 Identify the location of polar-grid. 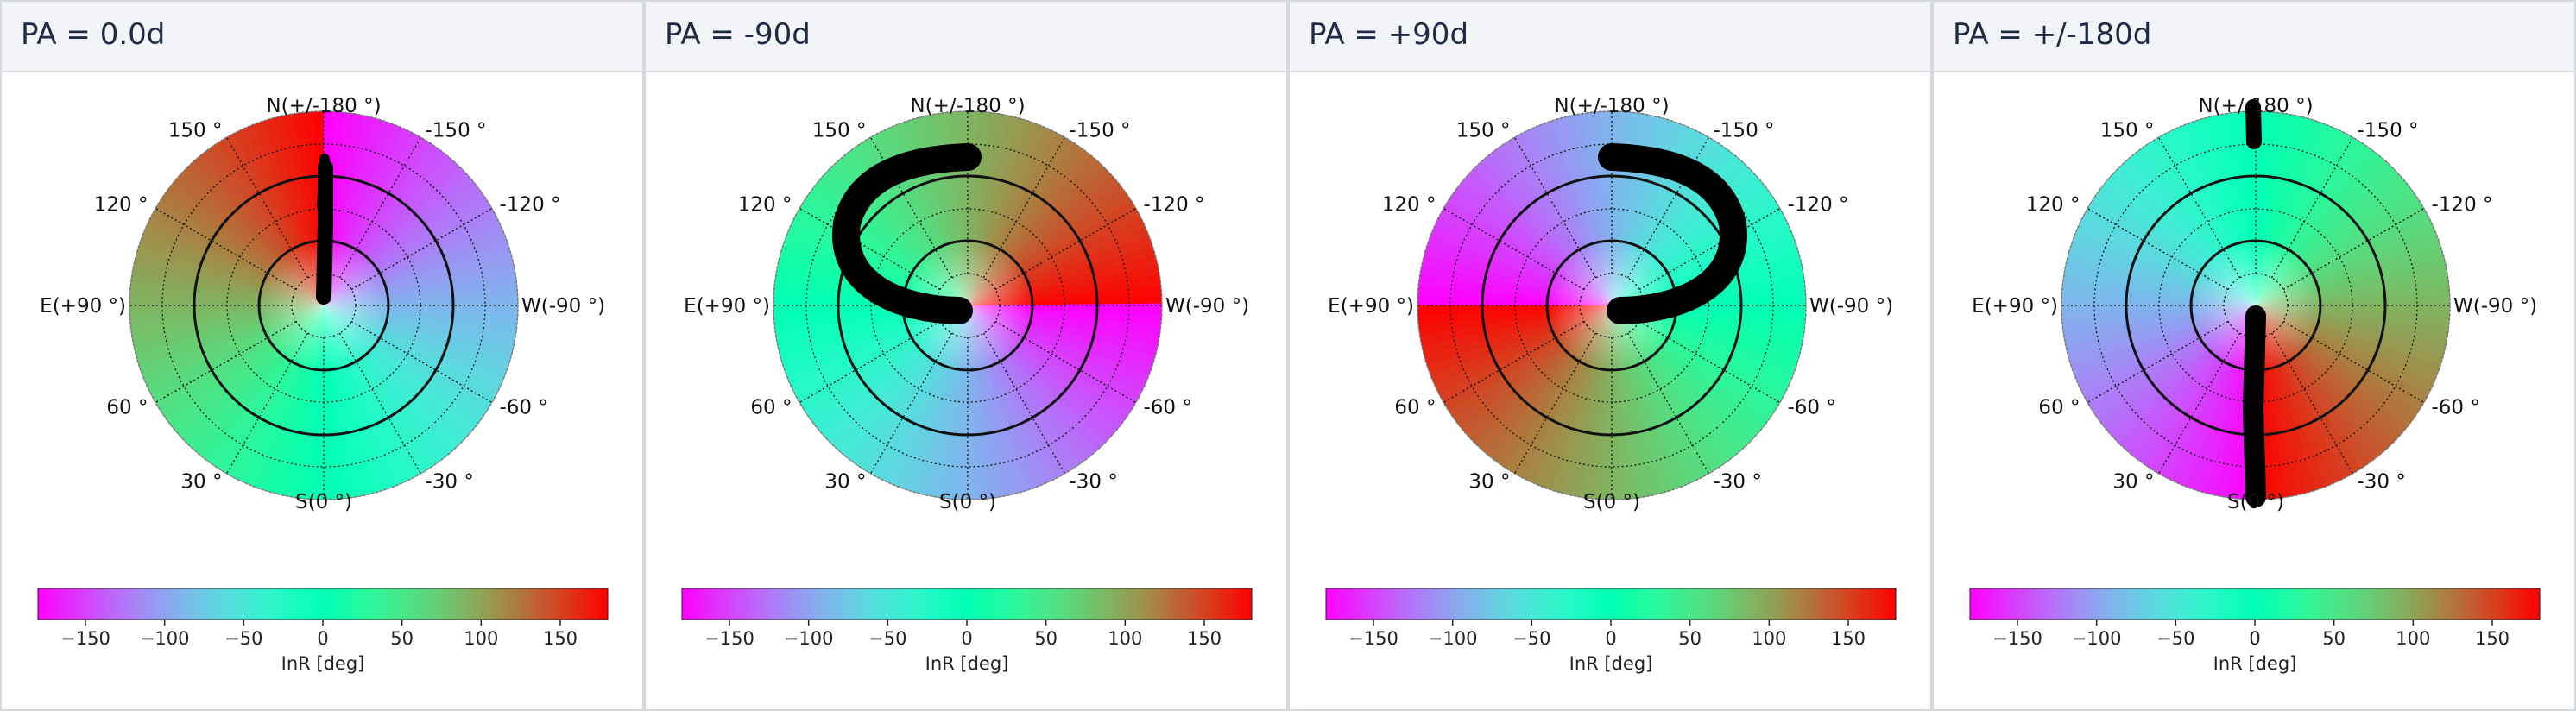
(1612, 305).